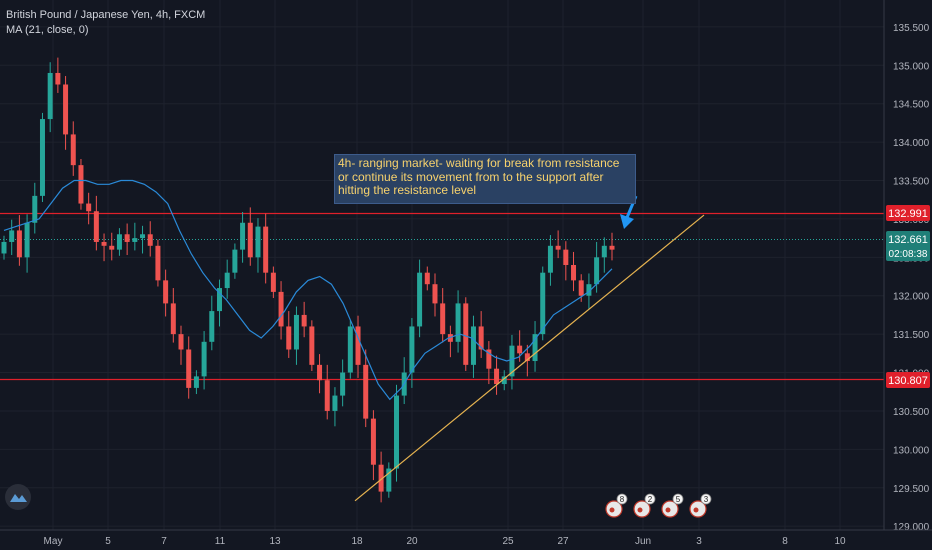 The image size is (932, 550). What do you see at coordinates (908, 254) in the screenshot?
I see `svg-text: 02:08:38` at bounding box center [908, 254].